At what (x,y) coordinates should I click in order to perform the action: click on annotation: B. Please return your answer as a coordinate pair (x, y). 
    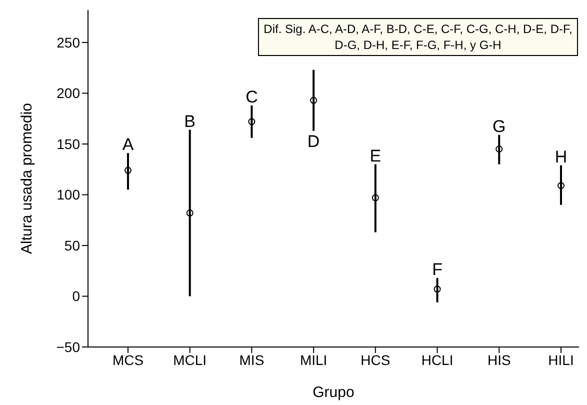
    Looking at the image, I should click on (190, 121).